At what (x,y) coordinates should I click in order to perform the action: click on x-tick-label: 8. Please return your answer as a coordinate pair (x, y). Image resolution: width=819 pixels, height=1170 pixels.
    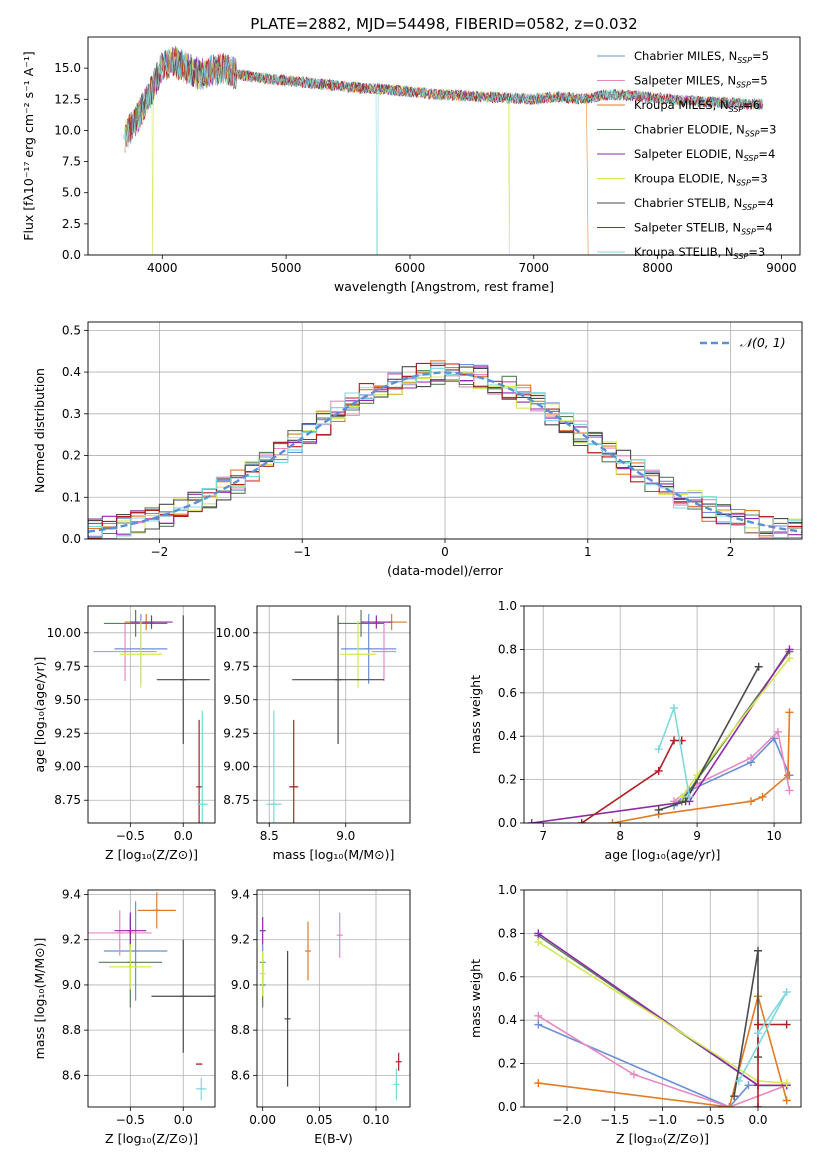
    Looking at the image, I should click on (620, 836).